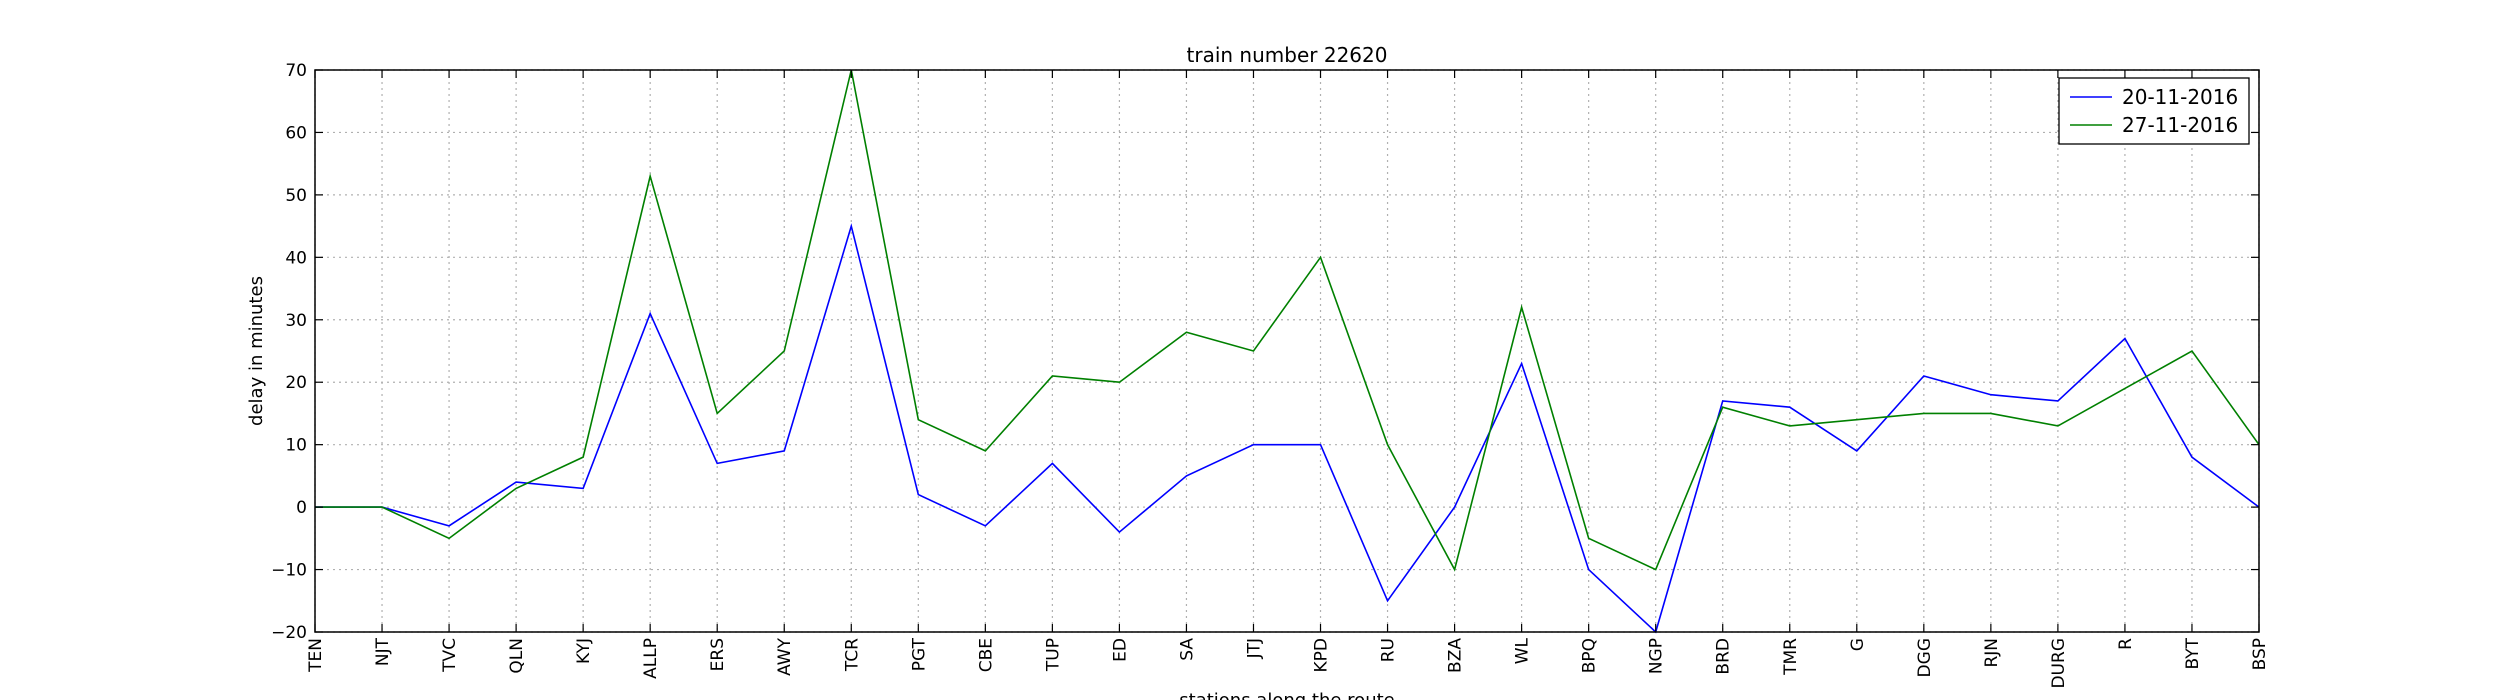 The height and width of the screenshot is (700, 2500). Describe the element at coordinates (1053, 655) in the screenshot. I see `x-tick-label-tup: TUP` at that location.